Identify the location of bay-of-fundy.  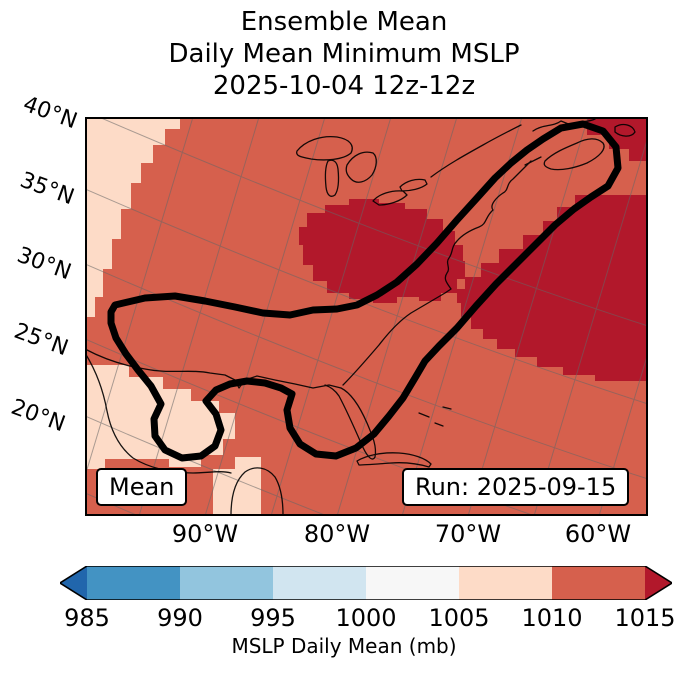
(533, 161).